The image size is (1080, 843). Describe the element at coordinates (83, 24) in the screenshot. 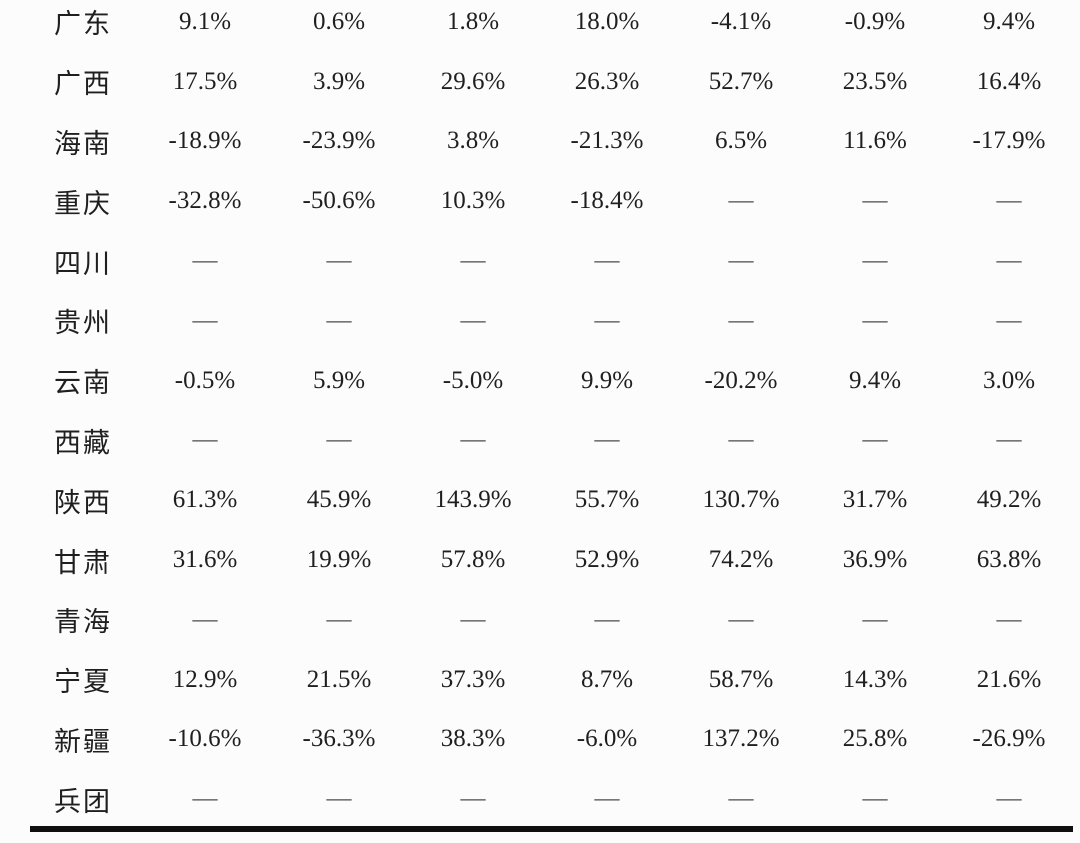

I see `province-name: 广东` at that location.